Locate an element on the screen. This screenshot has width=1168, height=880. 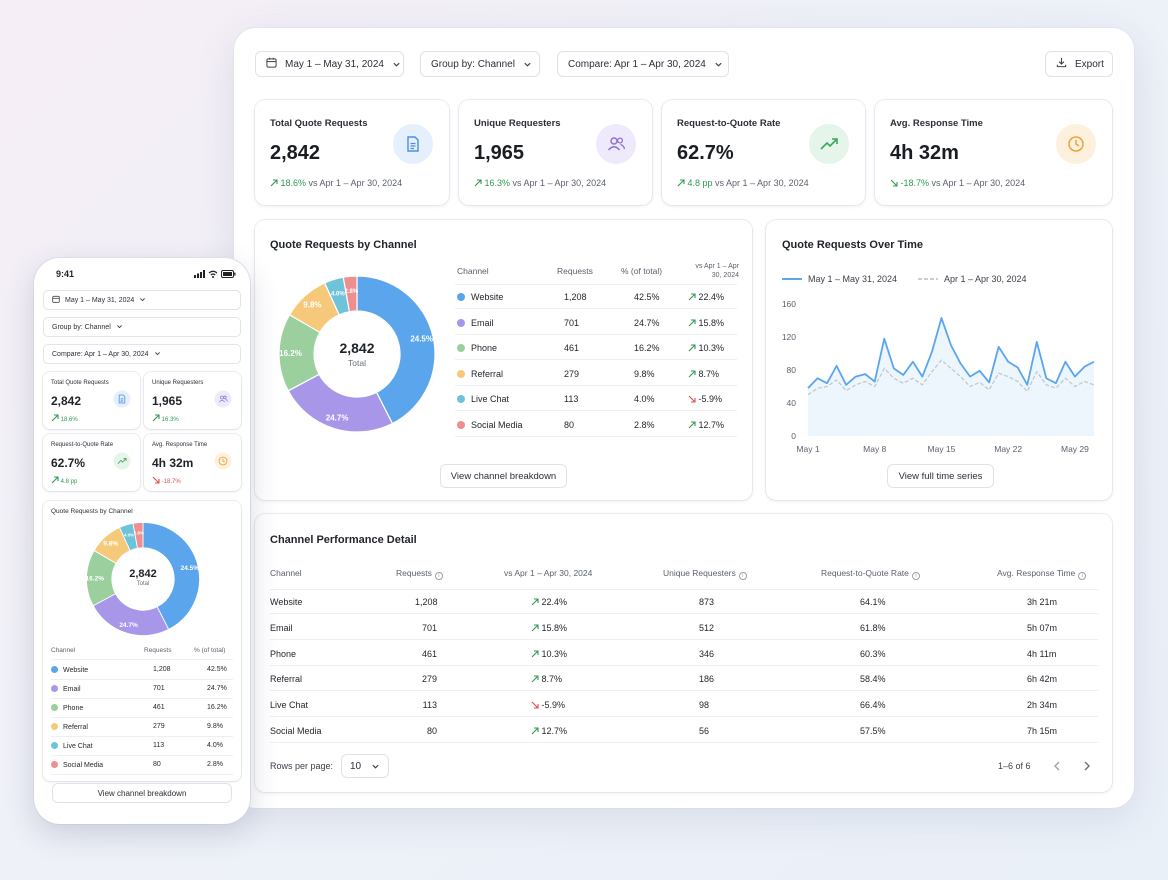
col-channel: Channel is located at coordinates (473, 271).